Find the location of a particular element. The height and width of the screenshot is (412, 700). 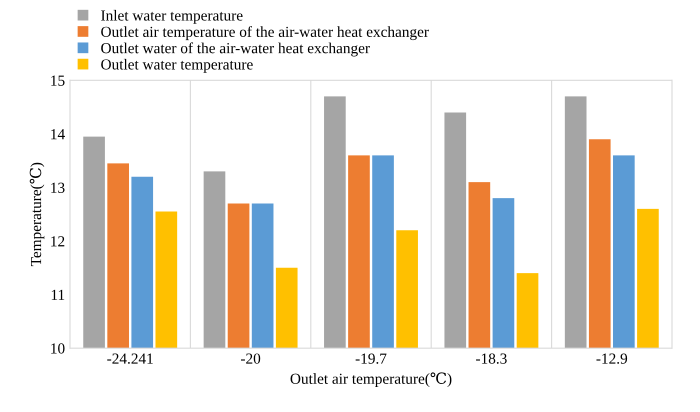

x-tick-label: -24.241 is located at coordinates (130, 358).